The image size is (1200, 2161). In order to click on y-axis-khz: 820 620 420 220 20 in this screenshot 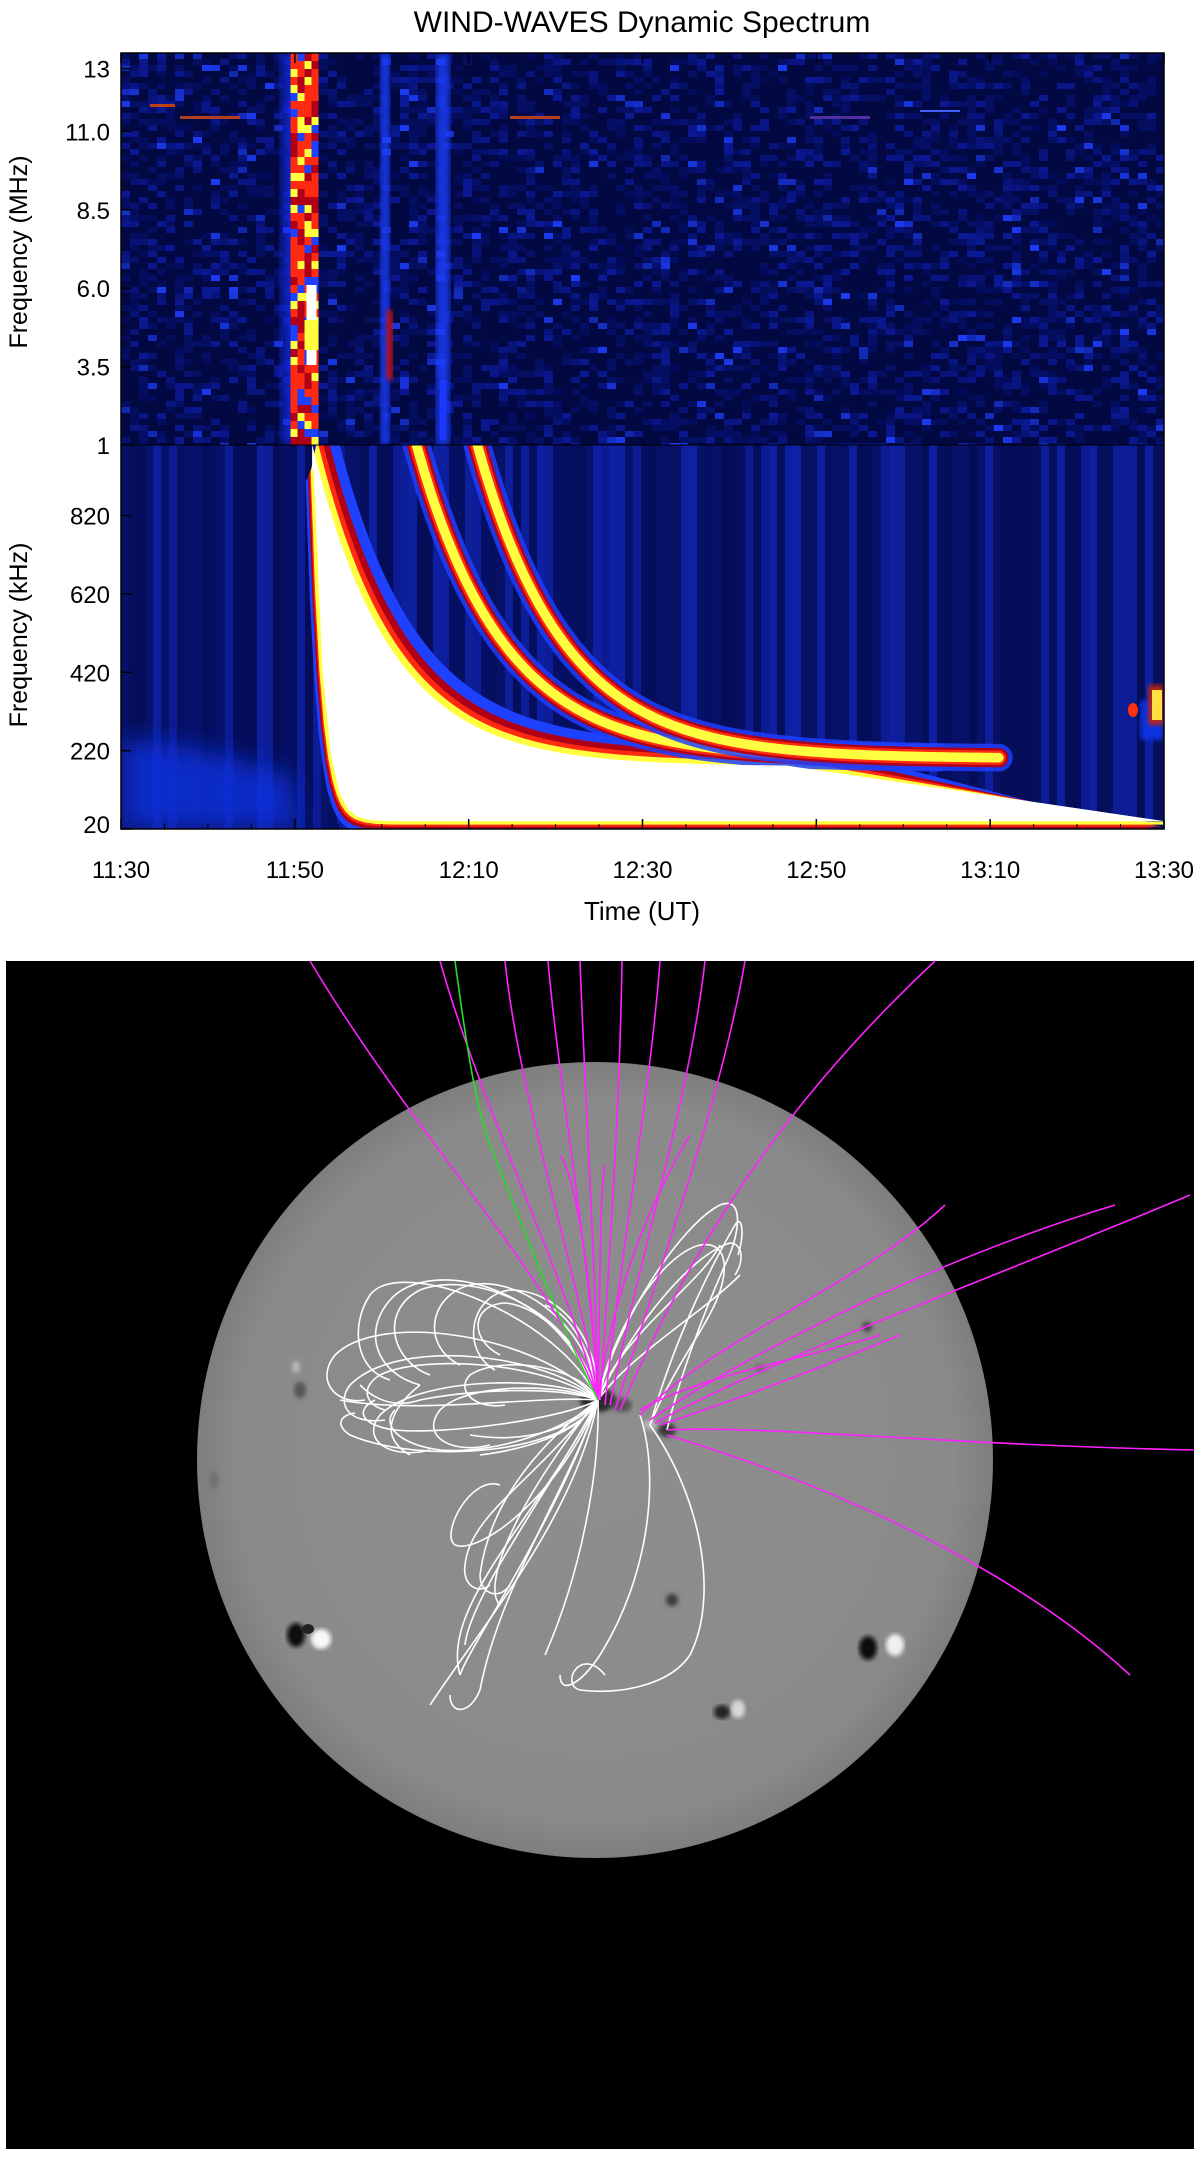, I will do `click(100, 671)`.